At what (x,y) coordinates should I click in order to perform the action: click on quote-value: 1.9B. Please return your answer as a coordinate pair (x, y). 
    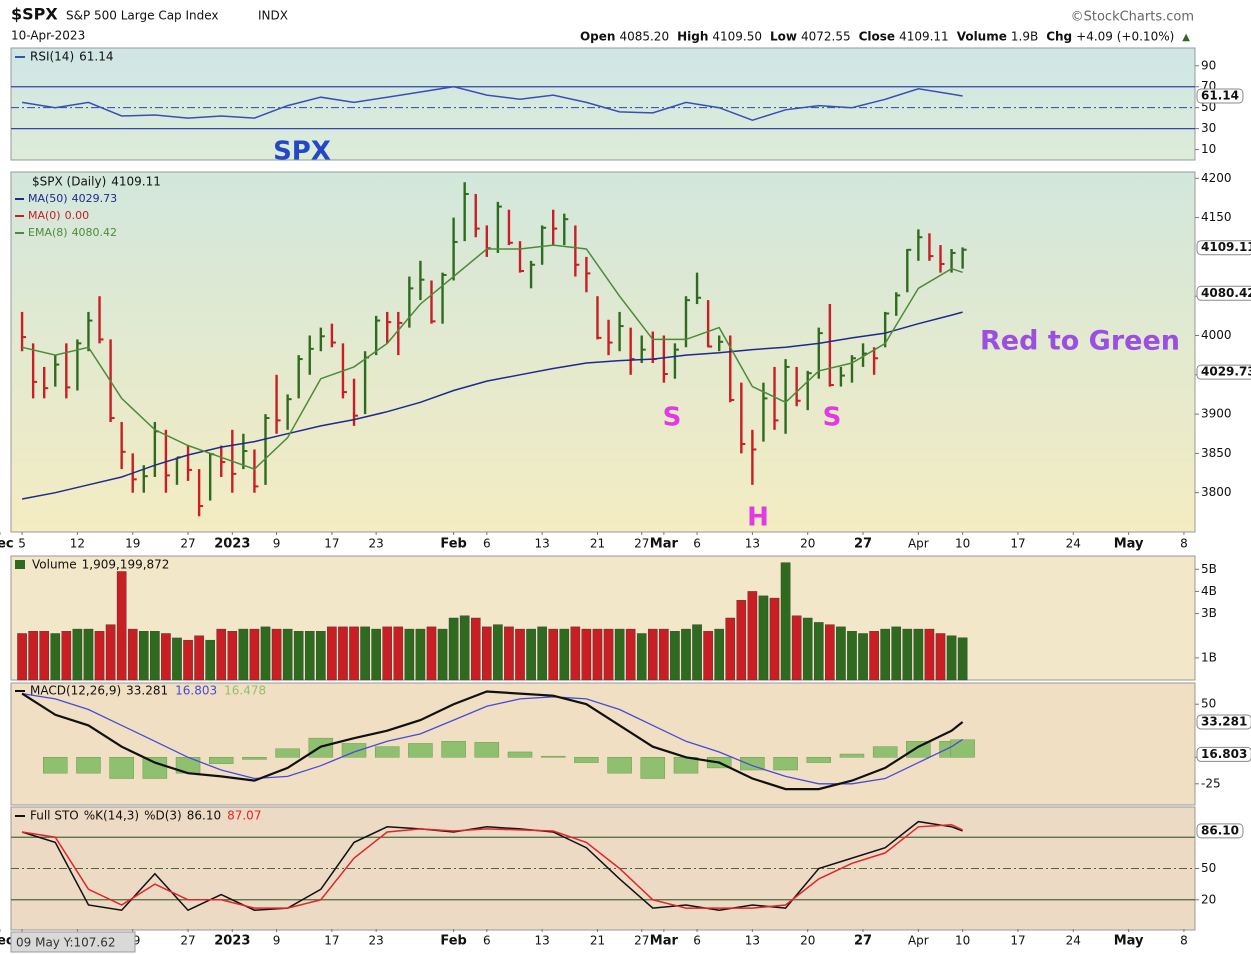
    Looking at the image, I should click on (1024, 37).